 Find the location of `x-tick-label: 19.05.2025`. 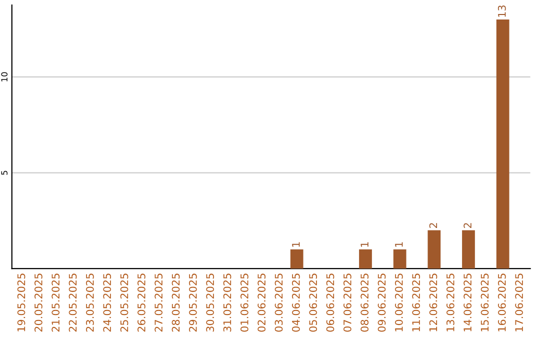

x-tick-label: 19.05.2025 is located at coordinates (21, 303).